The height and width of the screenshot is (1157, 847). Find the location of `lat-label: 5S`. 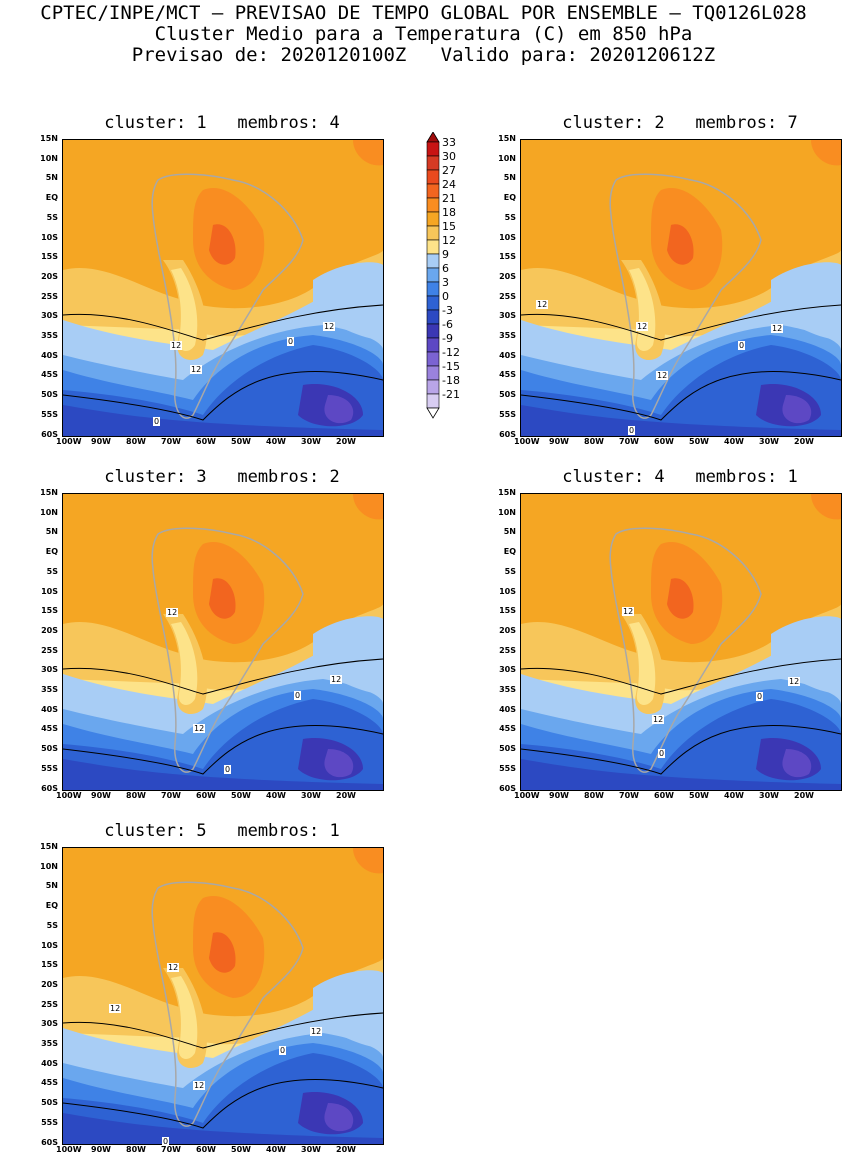

lat-label: 5S is located at coordinates (52, 217).